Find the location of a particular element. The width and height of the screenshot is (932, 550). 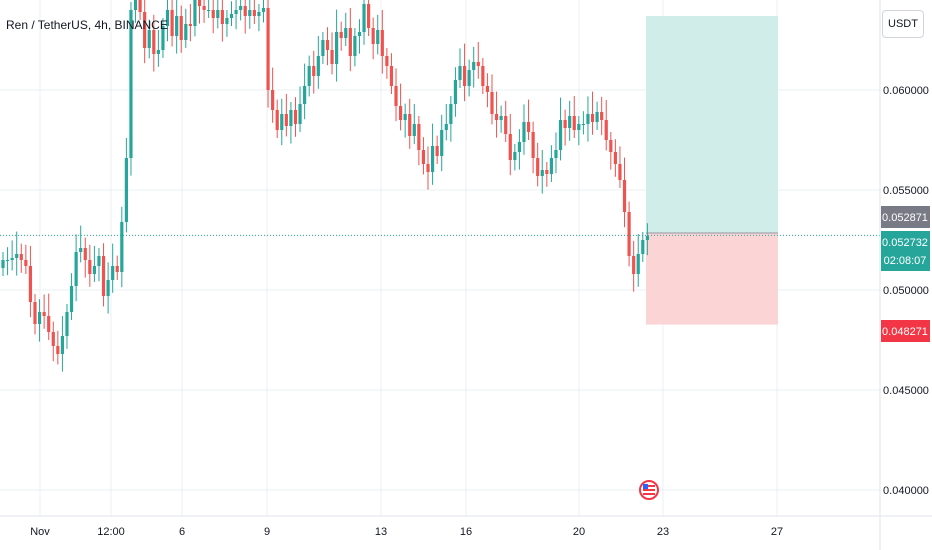

target-price-badge is located at coordinates (905, 217).